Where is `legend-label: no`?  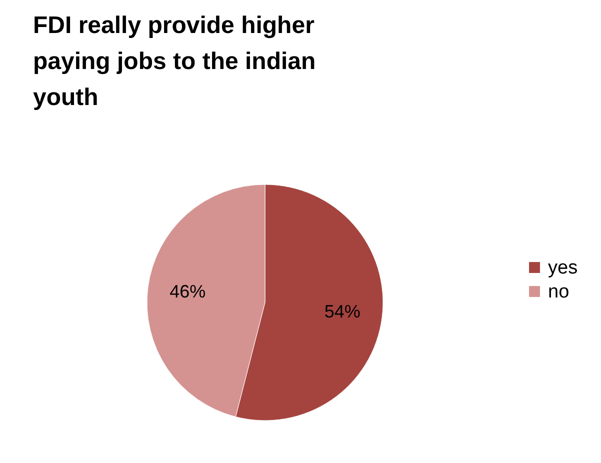
legend-label: no is located at coordinates (559, 292).